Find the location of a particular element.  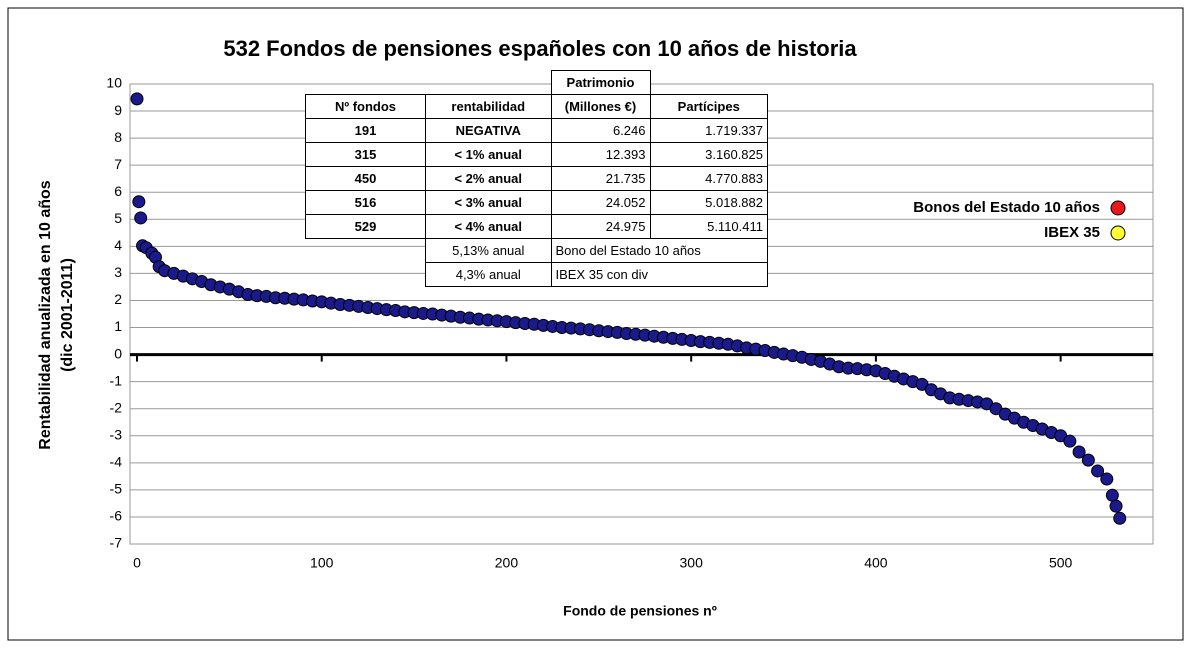

y-tick-label: -7 is located at coordinates (116, 543).